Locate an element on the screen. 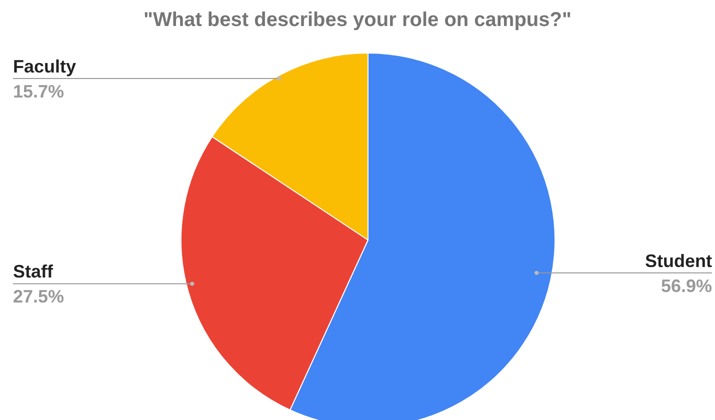 The image size is (715, 420). chart-title: "What best describes your role on campus?" is located at coordinates (358, 20).